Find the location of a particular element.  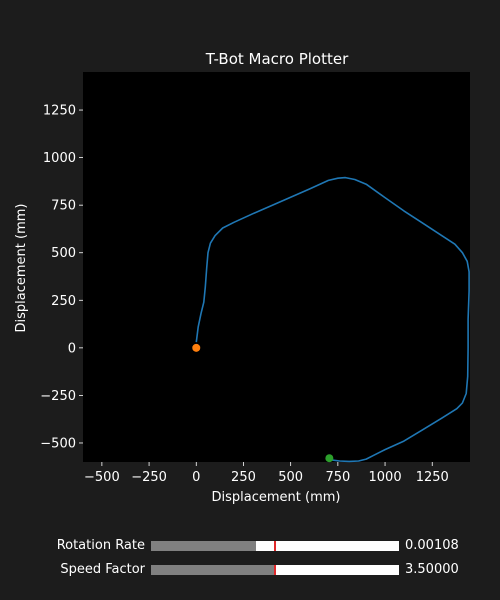

x-axis-label: Displacement (mm) is located at coordinates (276, 497).